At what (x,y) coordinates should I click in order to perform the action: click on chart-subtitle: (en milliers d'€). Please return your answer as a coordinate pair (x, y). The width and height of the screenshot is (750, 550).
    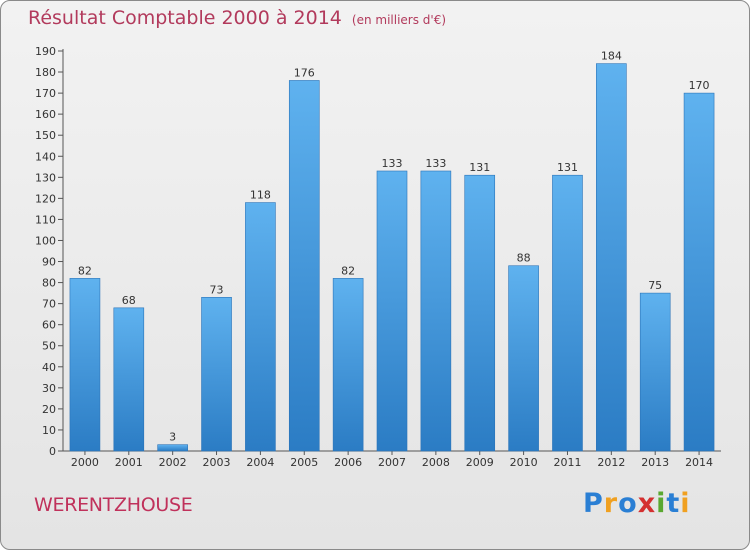
    Looking at the image, I should click on (399, 20).